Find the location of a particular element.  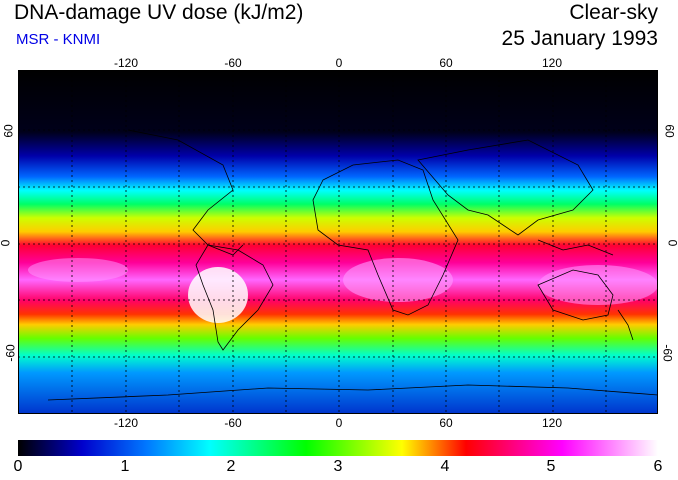

colorbar-label: 6 is located at coordinates (658, 466).